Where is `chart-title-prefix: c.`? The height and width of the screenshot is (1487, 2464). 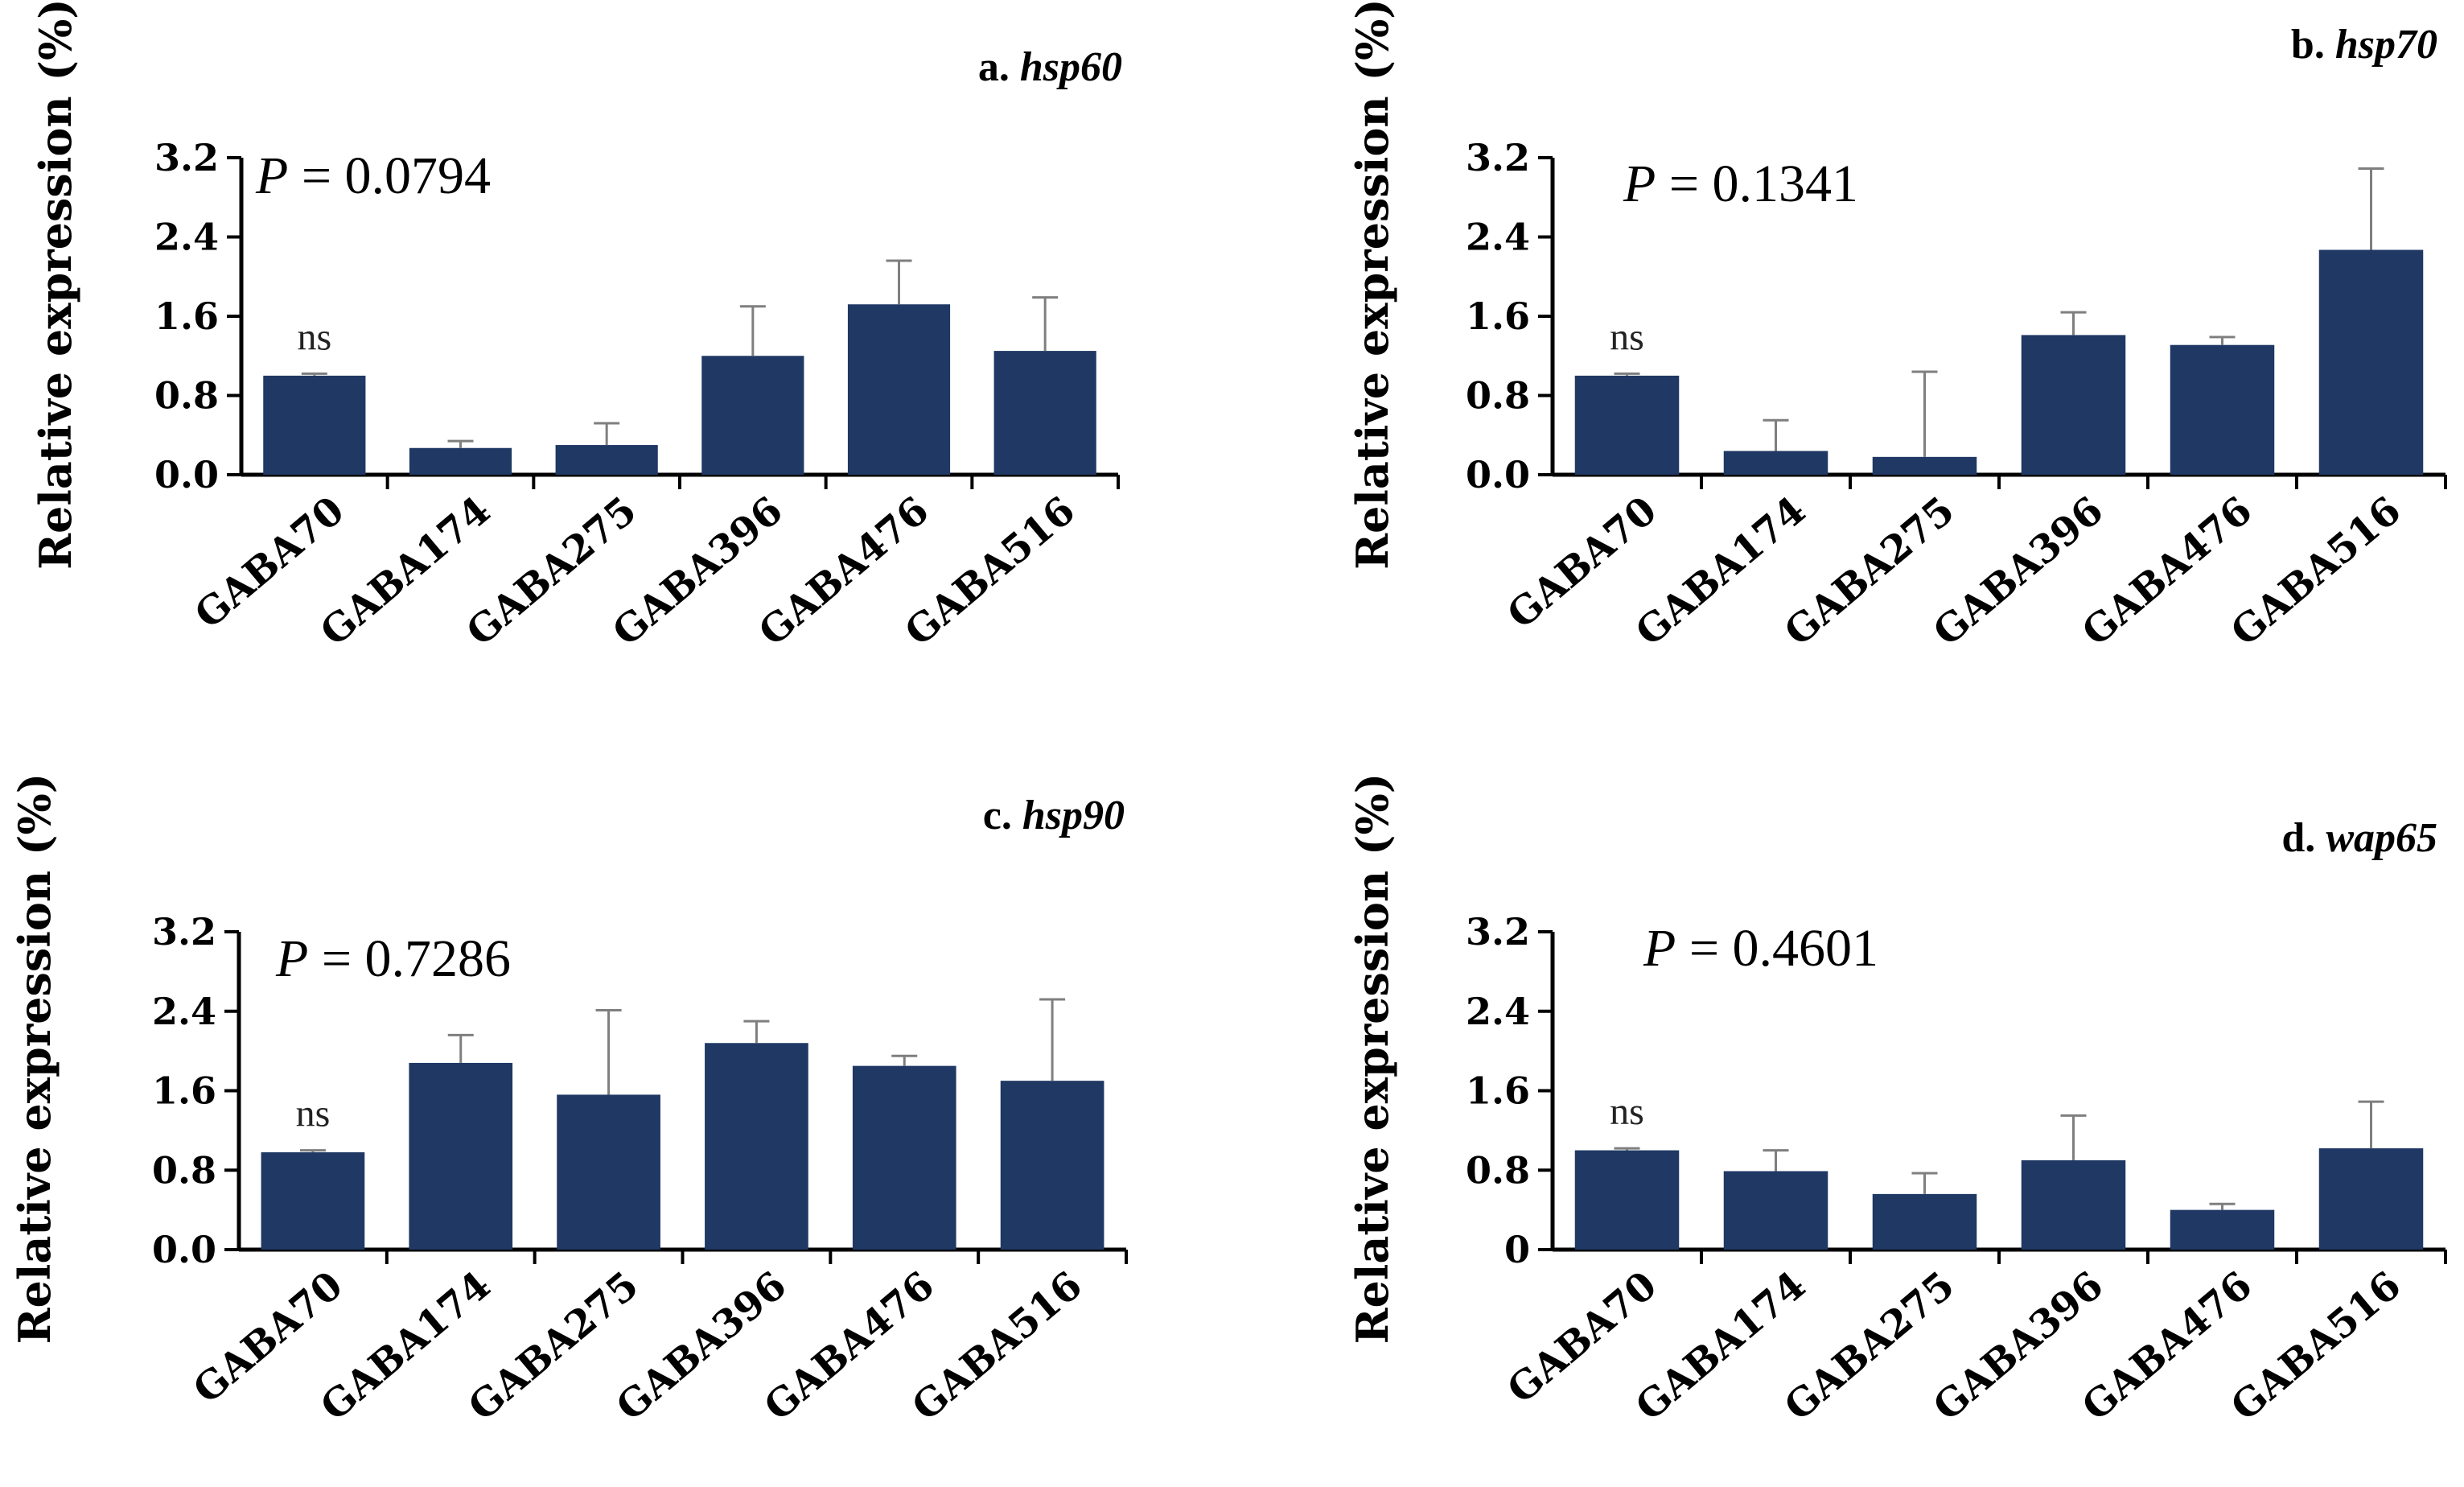
chart-title-prefix: c. is located at coordinates (1002, 815).